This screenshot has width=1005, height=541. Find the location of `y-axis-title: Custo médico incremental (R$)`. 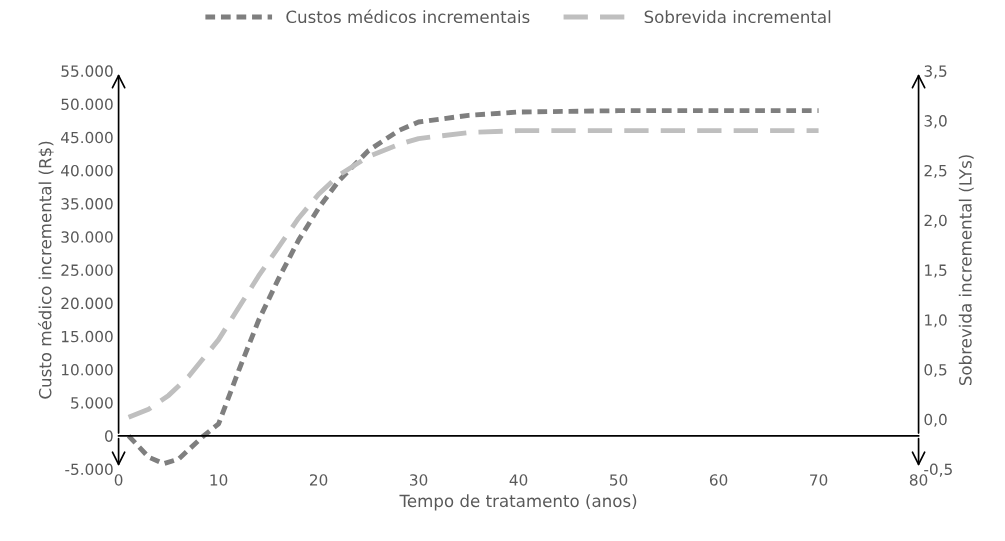

y-axis-title: Custo médico incremental (R$) is located at coordinates (45, 270).